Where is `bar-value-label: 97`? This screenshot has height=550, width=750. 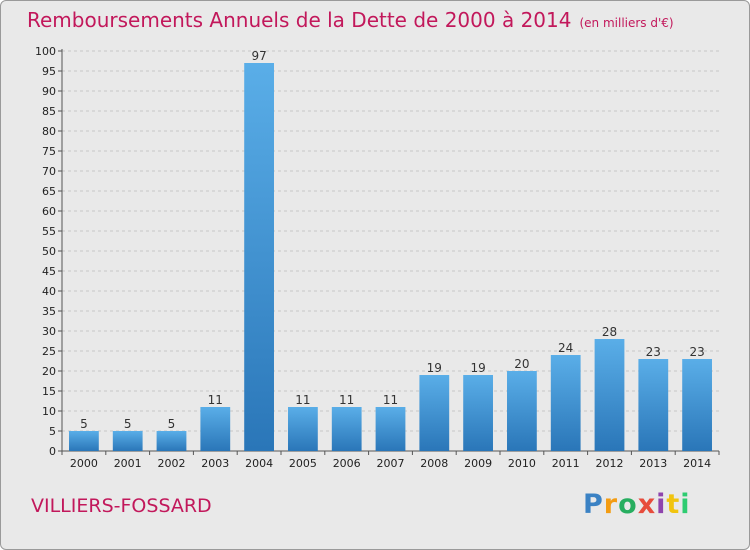 bar-value-label: 97 is located at coordinates (258, 56).